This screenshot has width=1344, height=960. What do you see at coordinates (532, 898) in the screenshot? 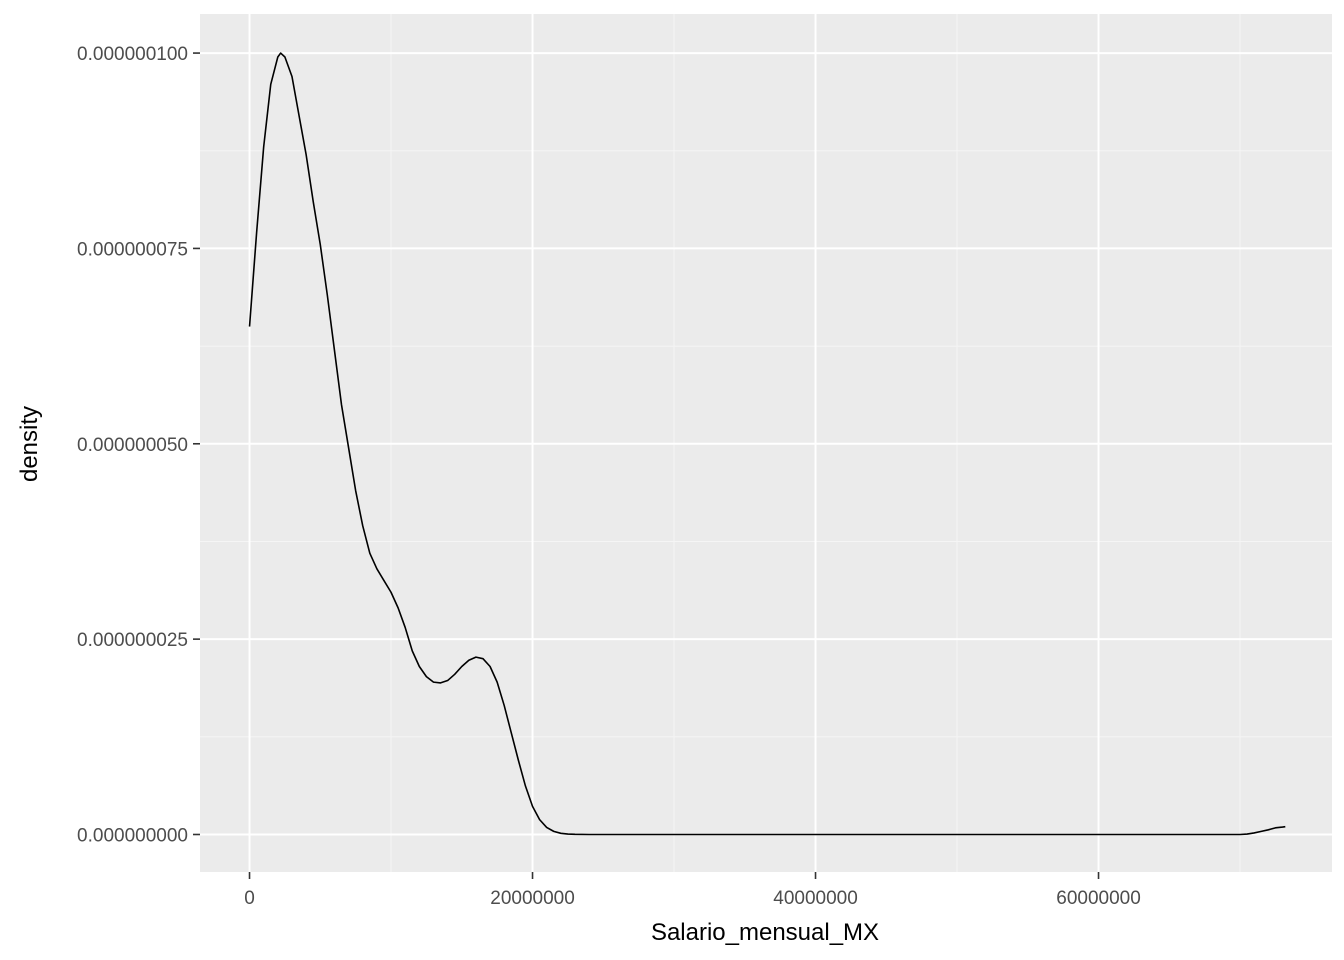
I see `x-tick-label: 20000000` at bounding box center [532, 898].